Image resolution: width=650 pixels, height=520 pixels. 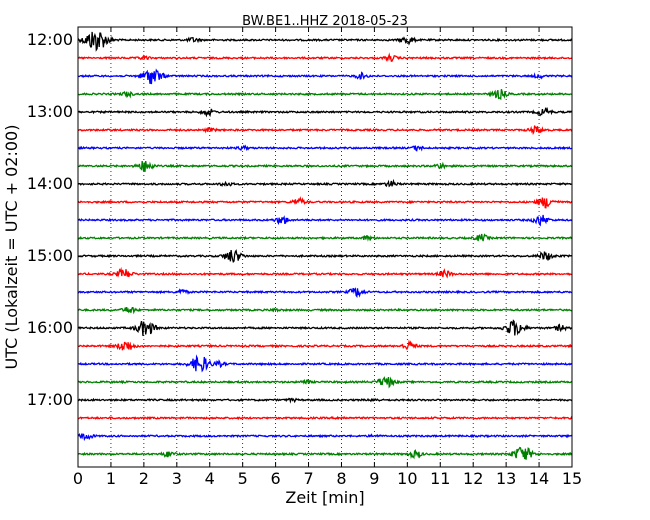 What do you see at coordinates (177, 478) in the screenshot?
I see `x-tick-label: 3` at bounding box center [177, 478].